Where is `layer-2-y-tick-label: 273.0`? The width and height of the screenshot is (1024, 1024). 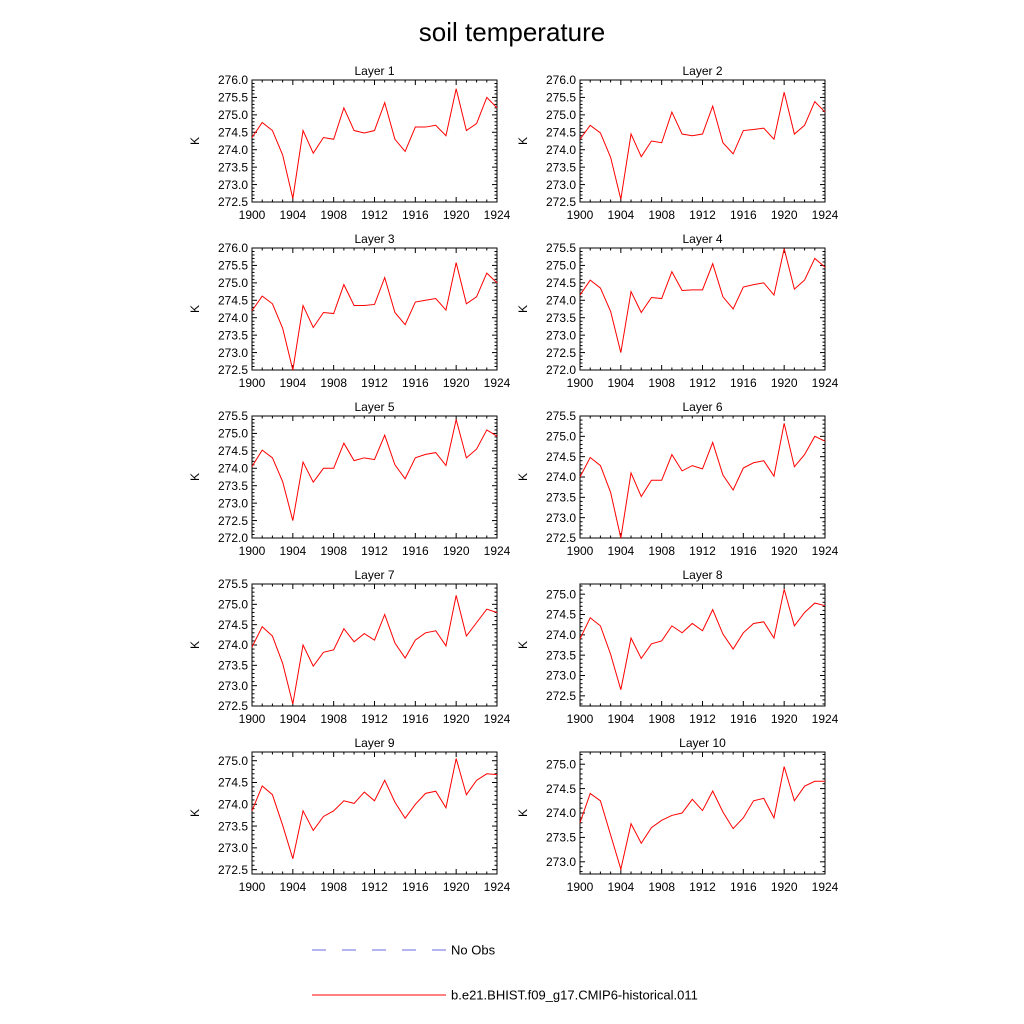
layer-2-y-tick-label: 273.0 is located at coordinates (561, 185).